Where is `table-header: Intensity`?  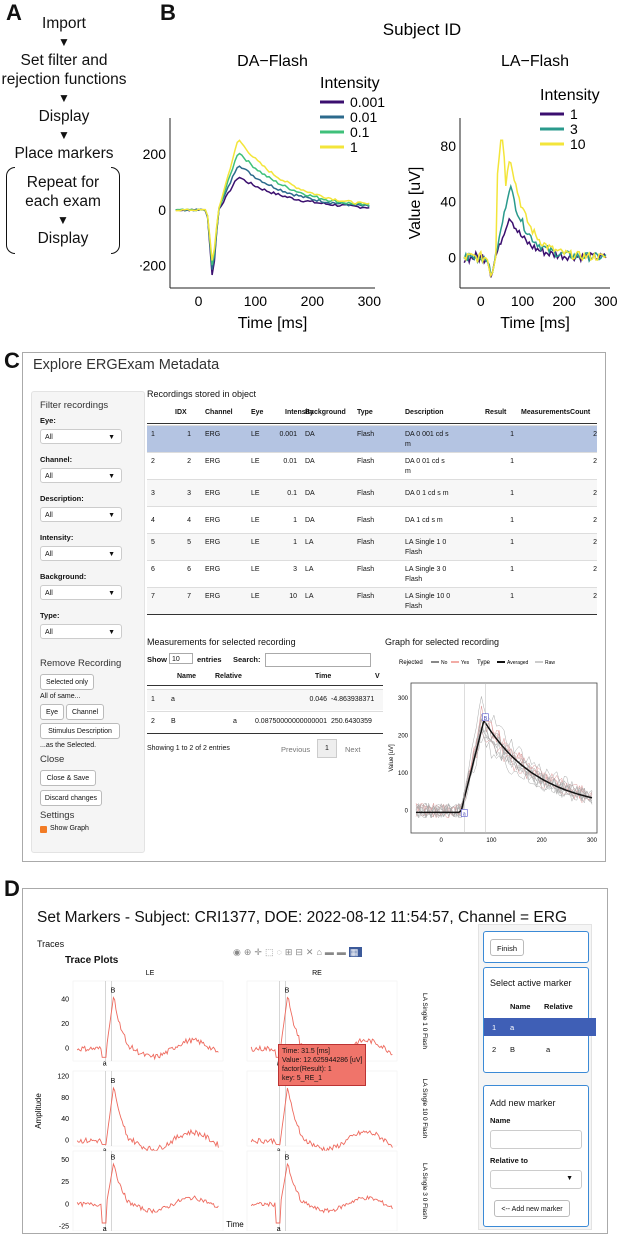
table-header: Intensity is located at coordinates (299, 412).